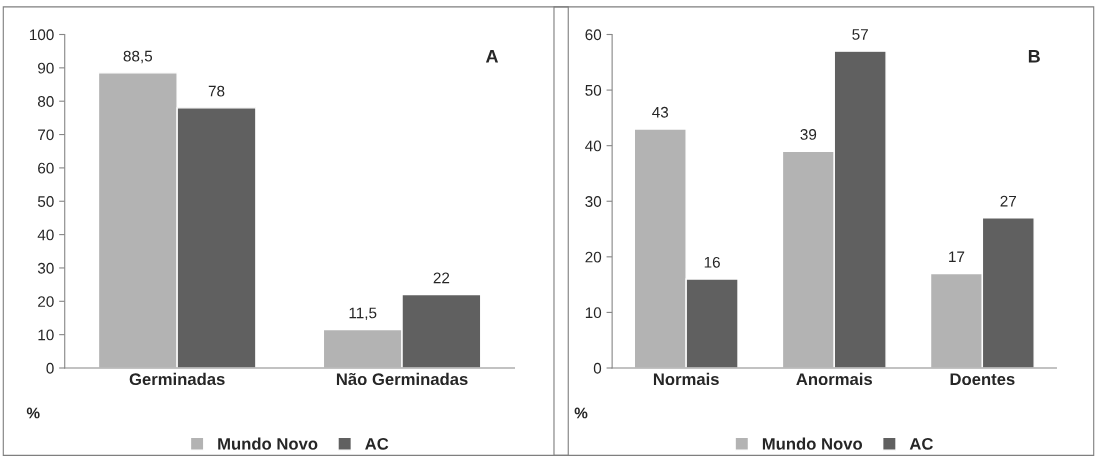  I want to click on x-tick-label: Anormais, so click(834, 379).